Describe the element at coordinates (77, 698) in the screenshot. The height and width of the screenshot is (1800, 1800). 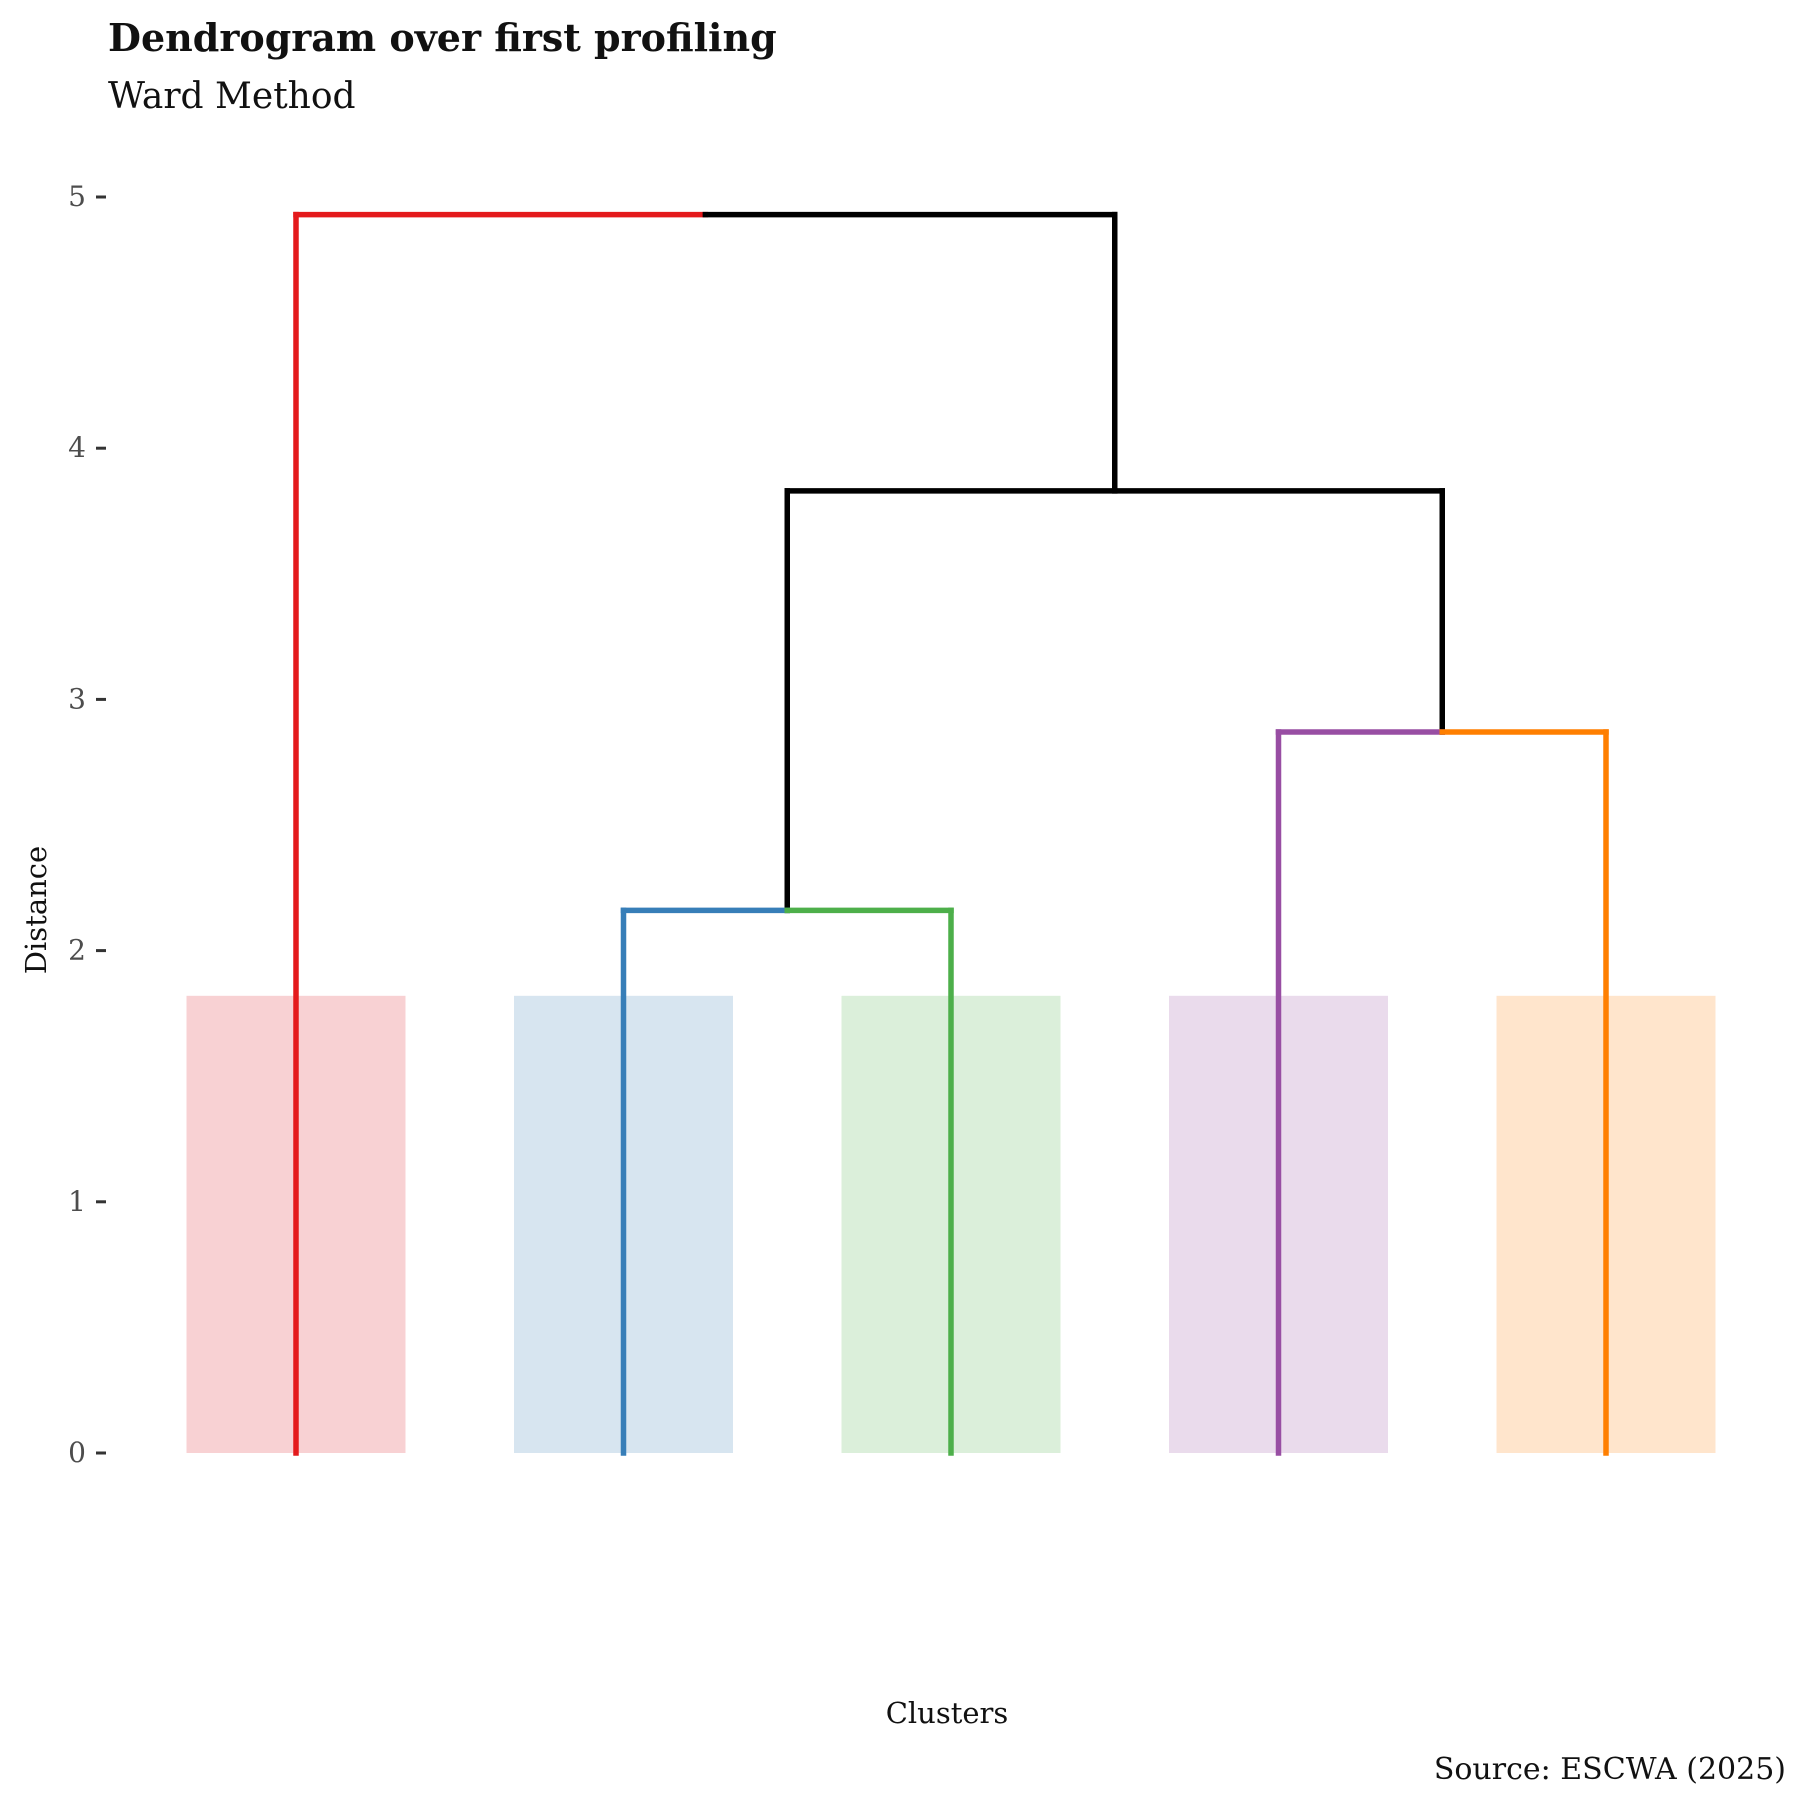
I see `y-tick-label-3: 3` at that location.